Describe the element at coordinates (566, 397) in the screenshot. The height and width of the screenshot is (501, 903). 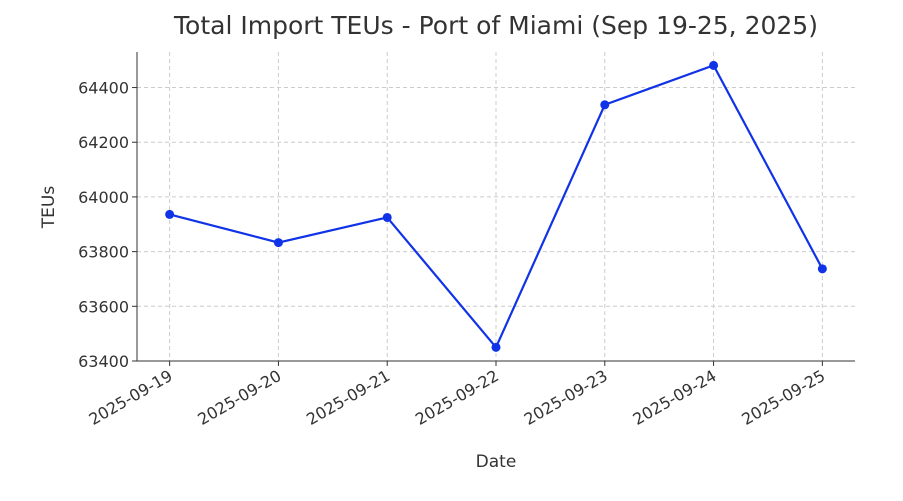
I see `x-tick-label: 2025-09-23` at that location.